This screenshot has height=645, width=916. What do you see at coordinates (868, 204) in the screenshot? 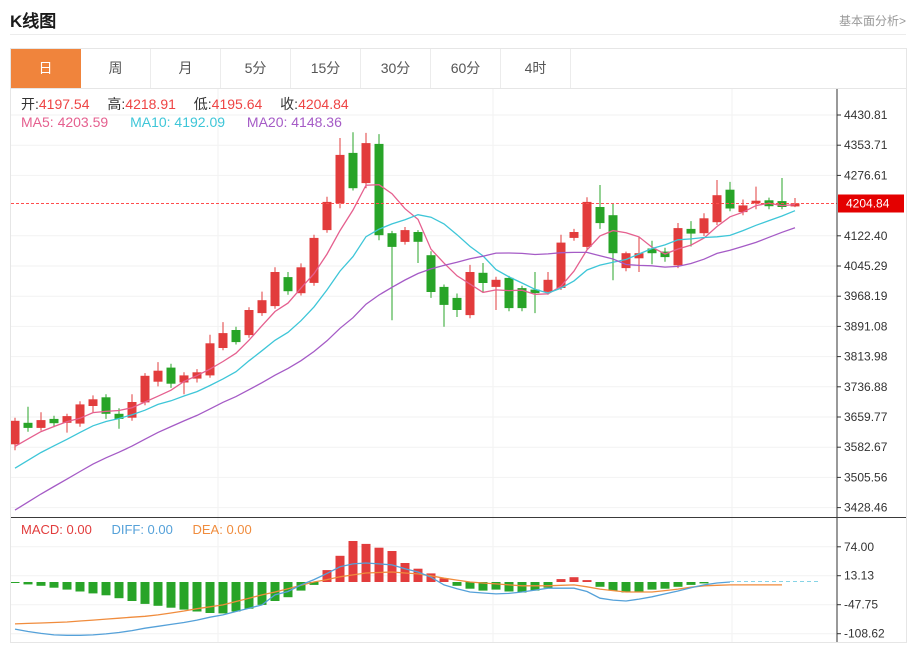
I see `svg-text: 4204.84` at bounding box center [868, 204].